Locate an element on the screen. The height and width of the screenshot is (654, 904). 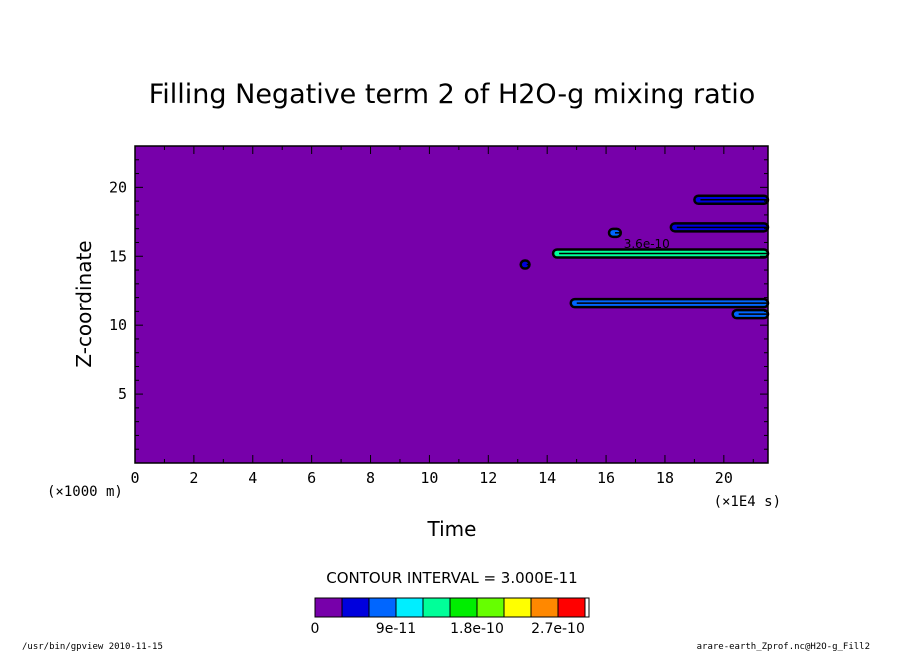
x-tick-label: 12 is located at coordinates (488, 478).